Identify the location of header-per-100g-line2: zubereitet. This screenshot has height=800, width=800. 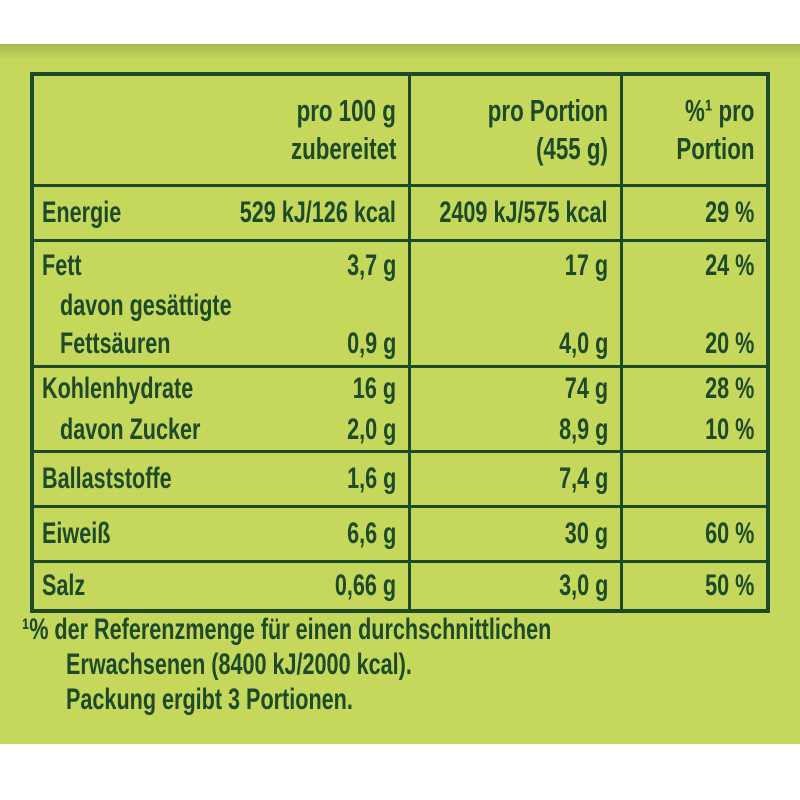
(343, 148).